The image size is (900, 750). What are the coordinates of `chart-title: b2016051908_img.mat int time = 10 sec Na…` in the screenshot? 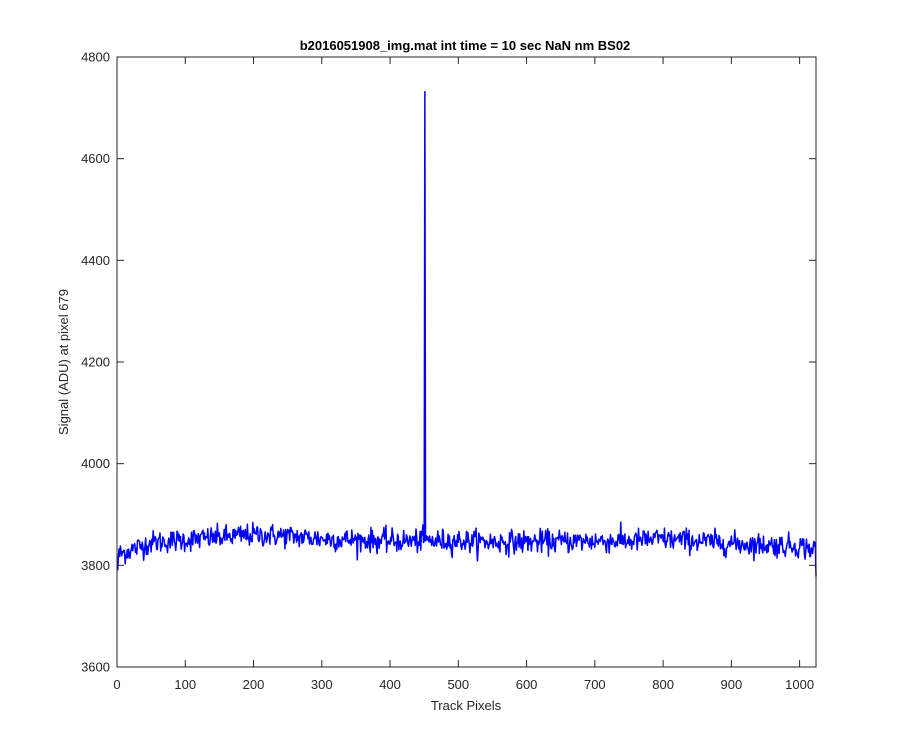 It's located at (465, 45).